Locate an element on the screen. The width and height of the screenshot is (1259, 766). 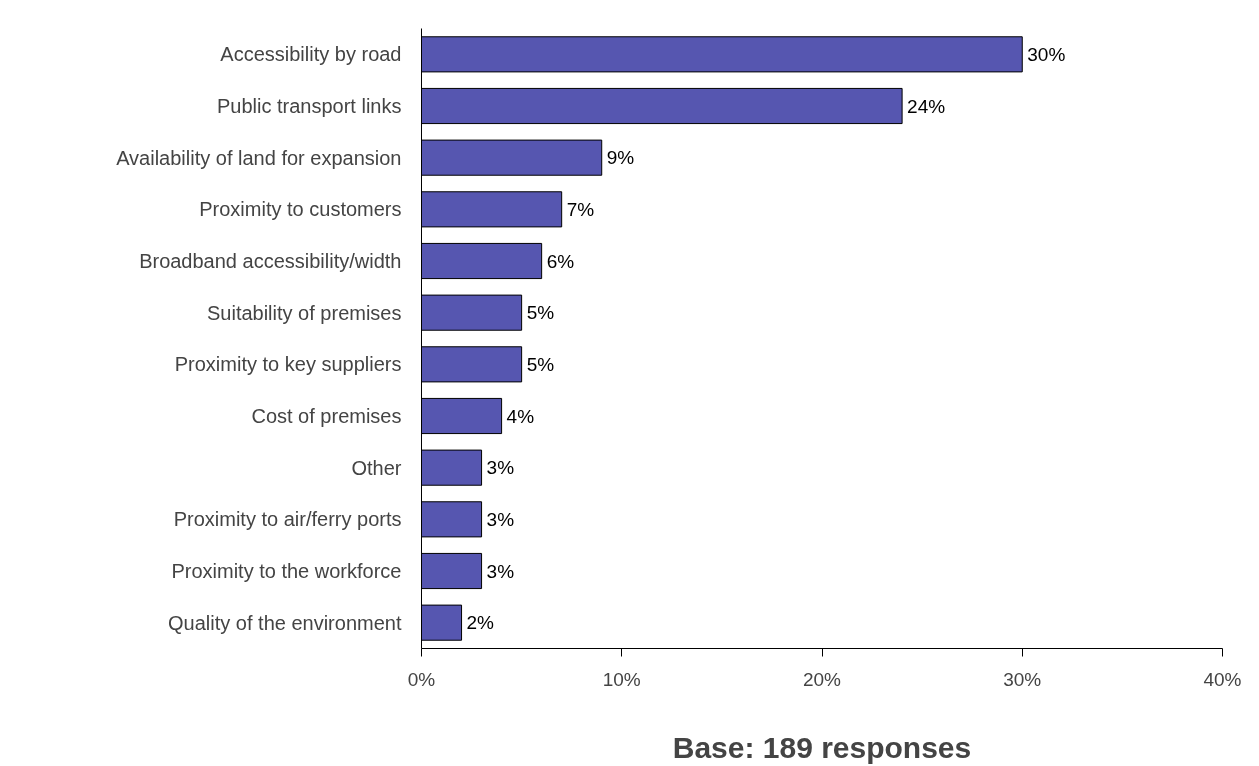
x-tick-label: 0% is located at coordinates (421, 679).